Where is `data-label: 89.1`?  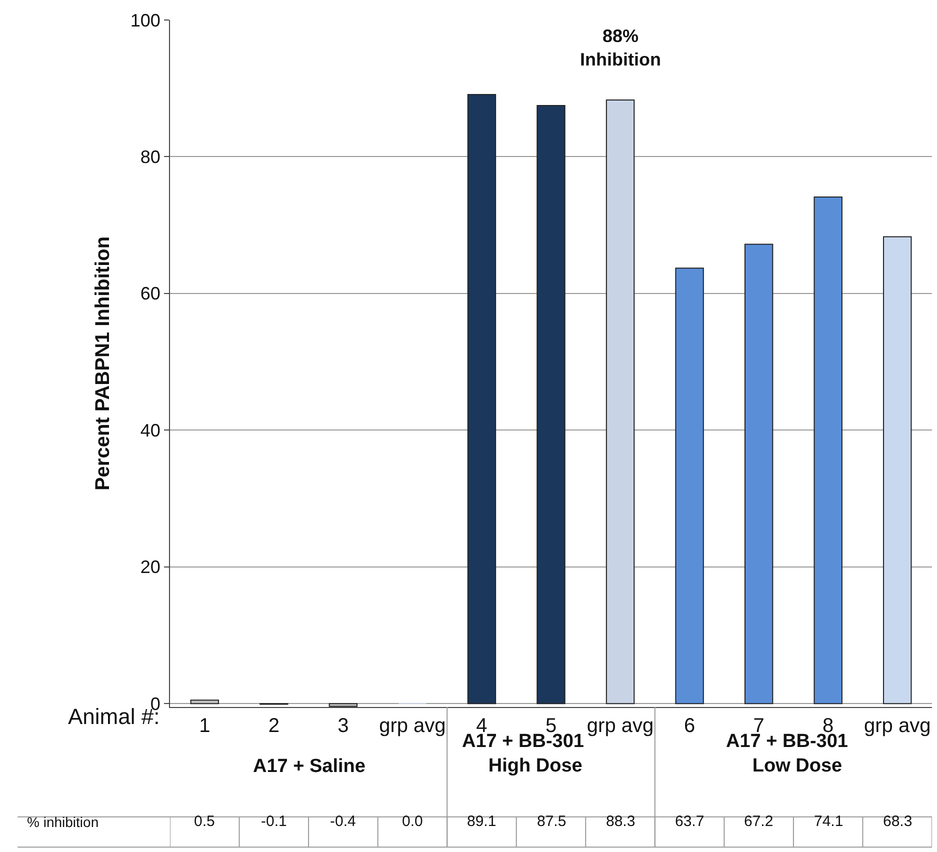 data-label: 89.1 is located at coordinates (481, 821).